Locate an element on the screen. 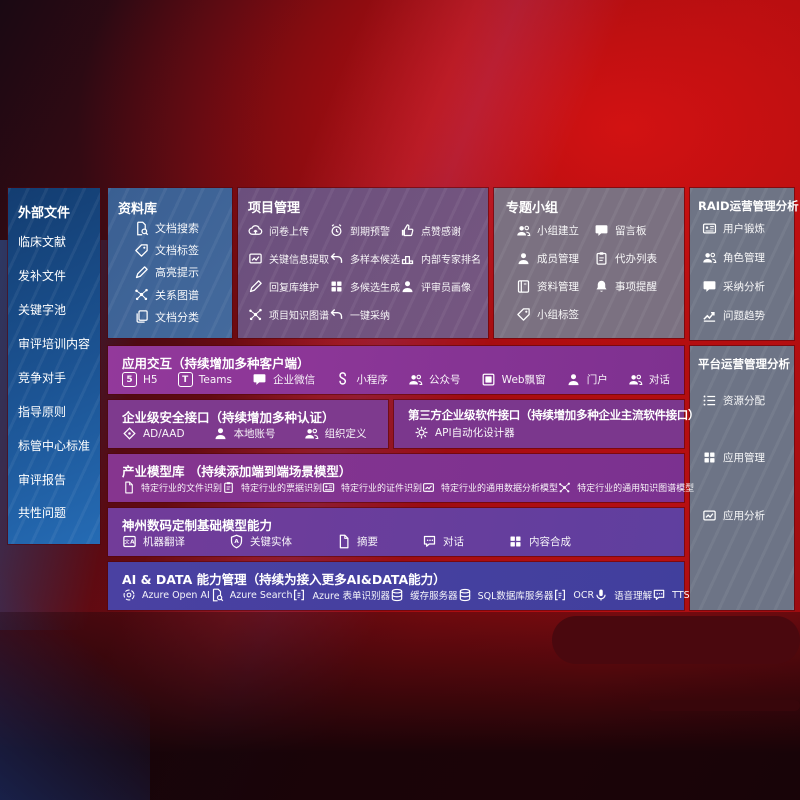 This screenshot has width=800, height=800. diamond-icon is located at coordinates (129, 433).